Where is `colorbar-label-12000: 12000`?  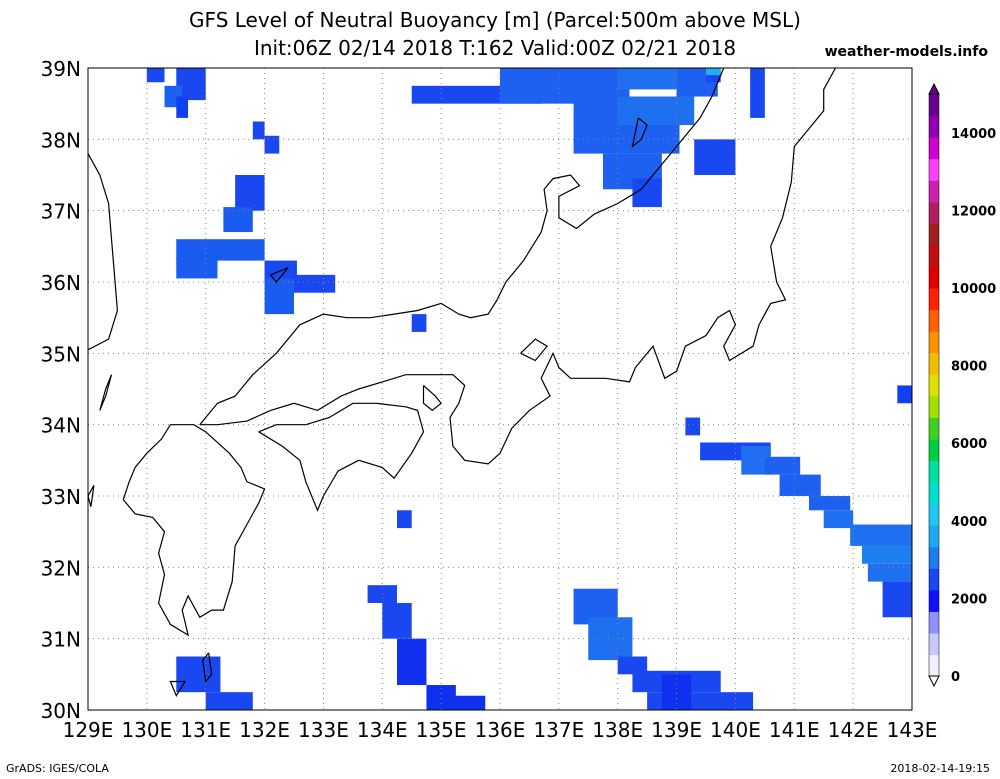 colorbar-label-12000: 12000 is located at coordinates (973, 211).